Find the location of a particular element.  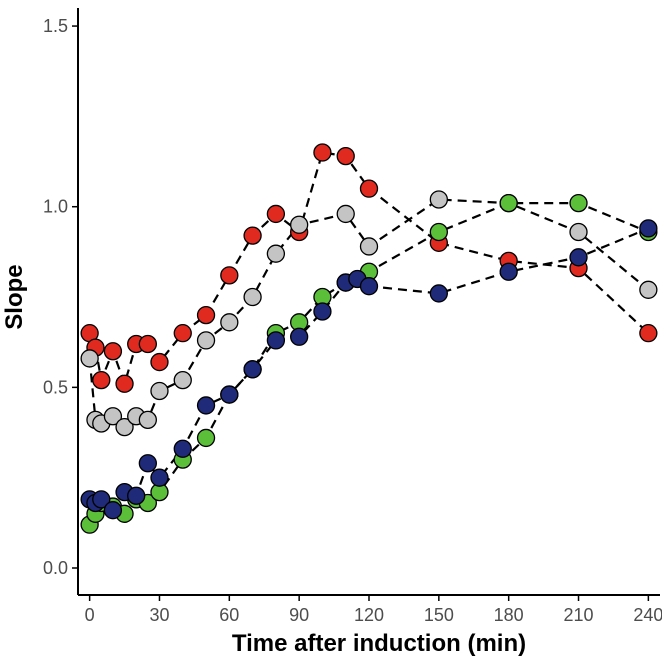

x-tick-label: 90 is located at coordinates (299, 615).